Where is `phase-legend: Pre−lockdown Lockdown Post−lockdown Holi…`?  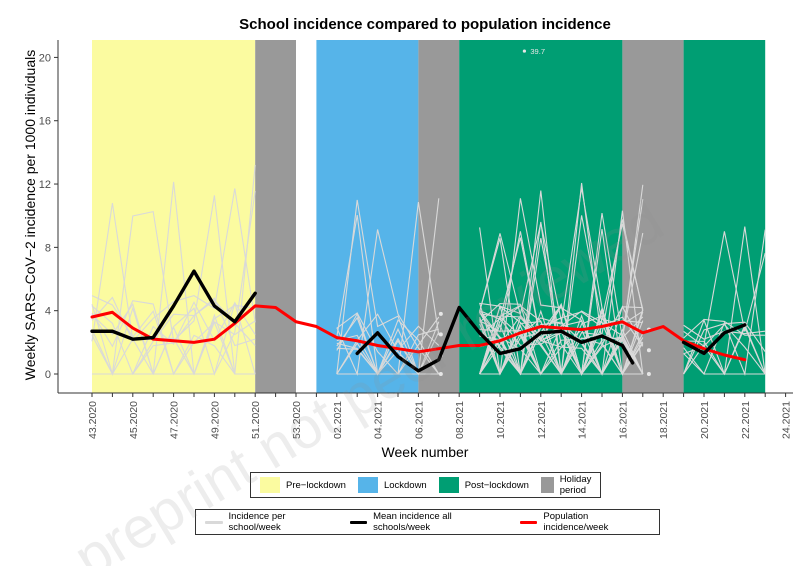
phase-legend: Pre−lockdown Lockdown Post−lockdown Holi… is located at coordinates (425, 485).